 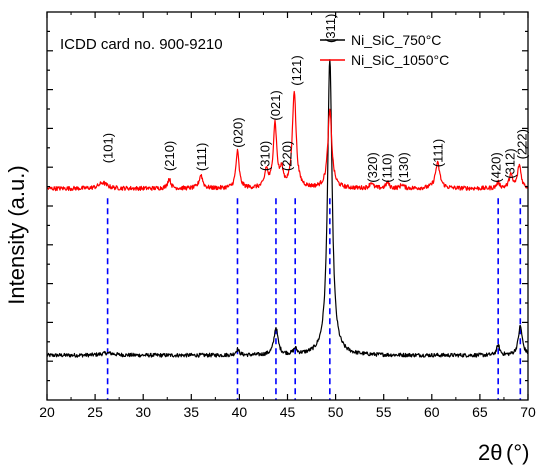 I want to click on peak-label: (110), so click(x=387, y=167).